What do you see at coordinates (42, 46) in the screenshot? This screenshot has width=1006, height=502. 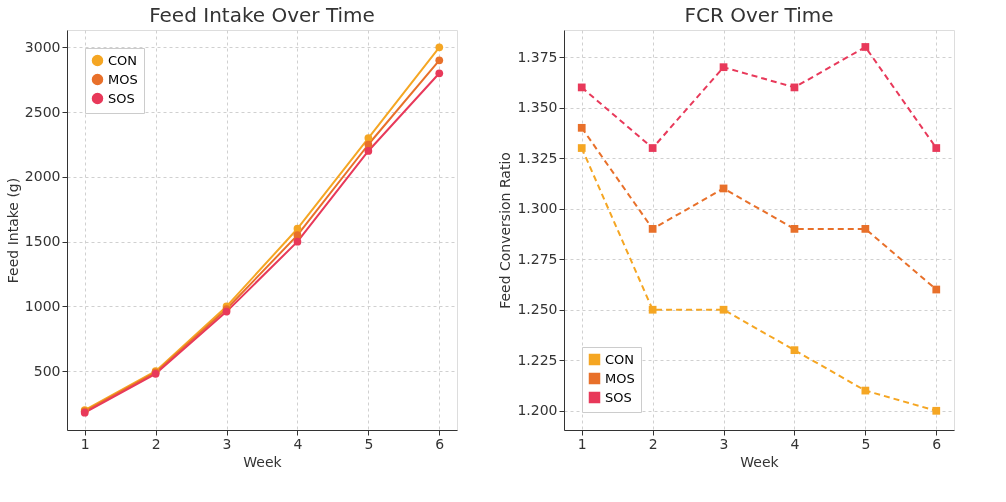 I see `y-tick-label: 3000` at bounding box center [42, 46].